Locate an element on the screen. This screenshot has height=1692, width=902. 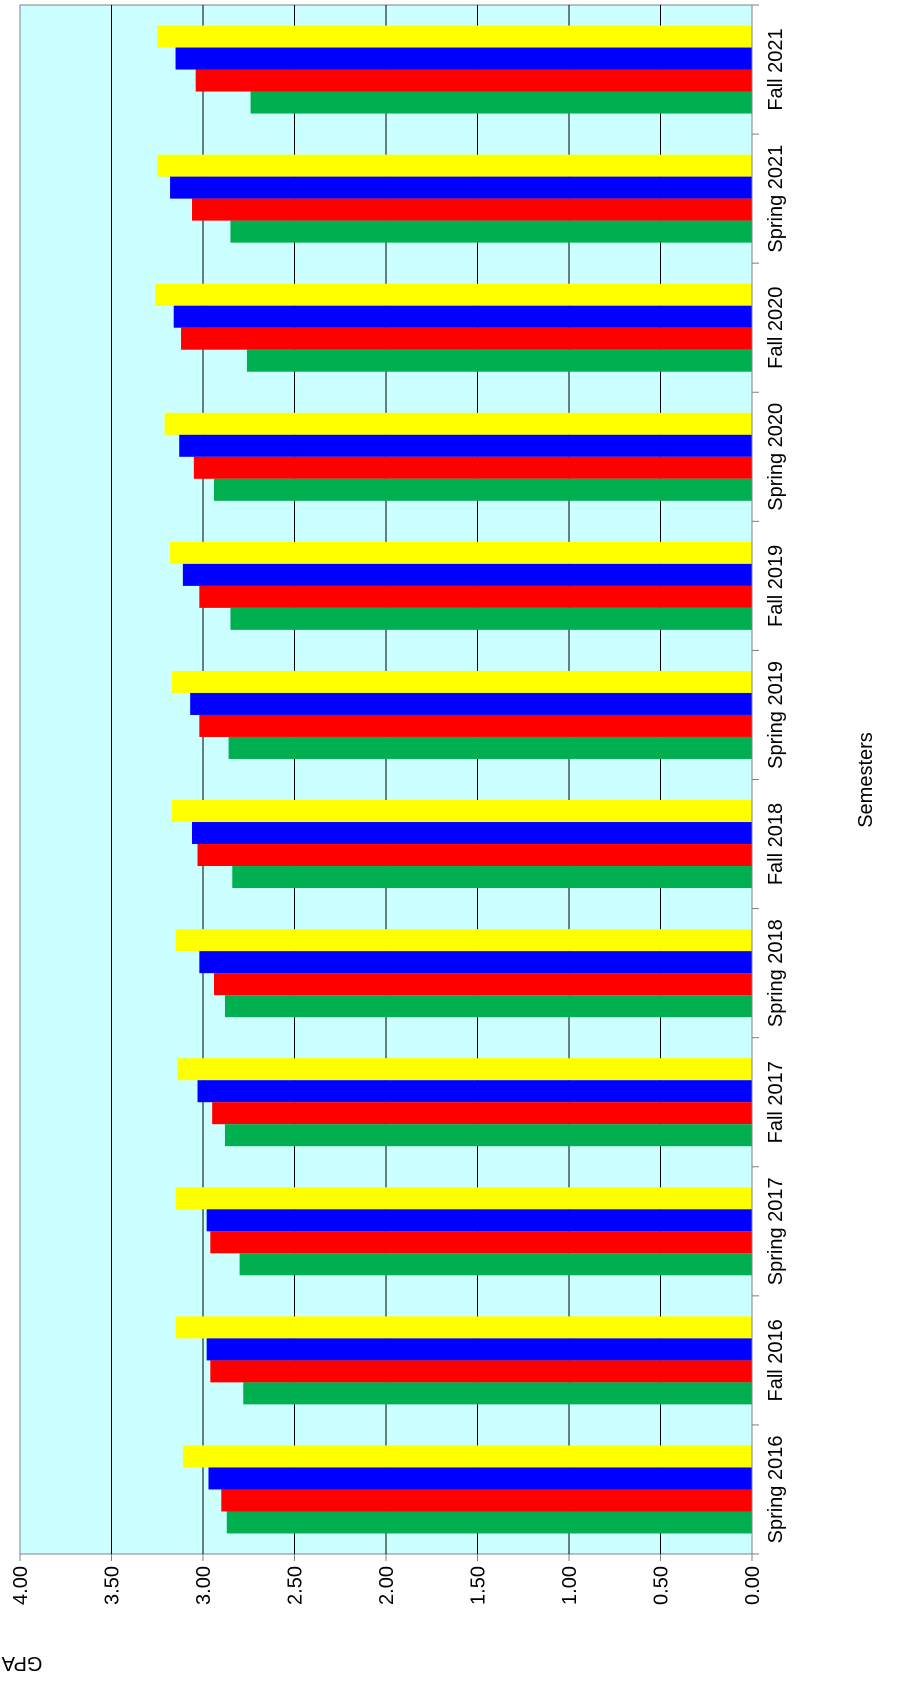
category-label: Spring 2016 is located at coordinates (776, 1490).